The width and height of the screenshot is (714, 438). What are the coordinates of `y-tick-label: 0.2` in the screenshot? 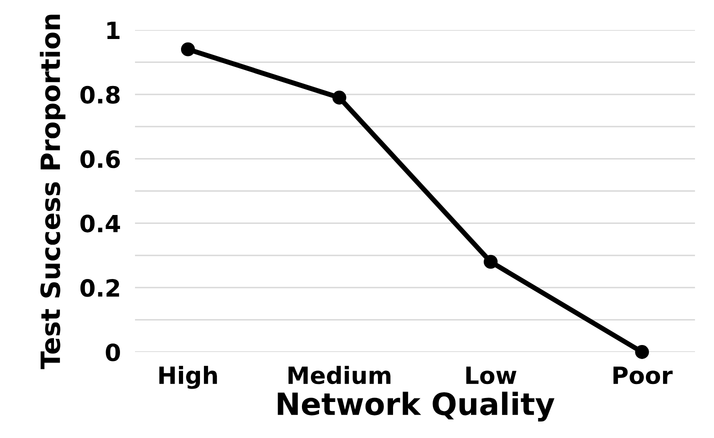 It's located at (100, 288).